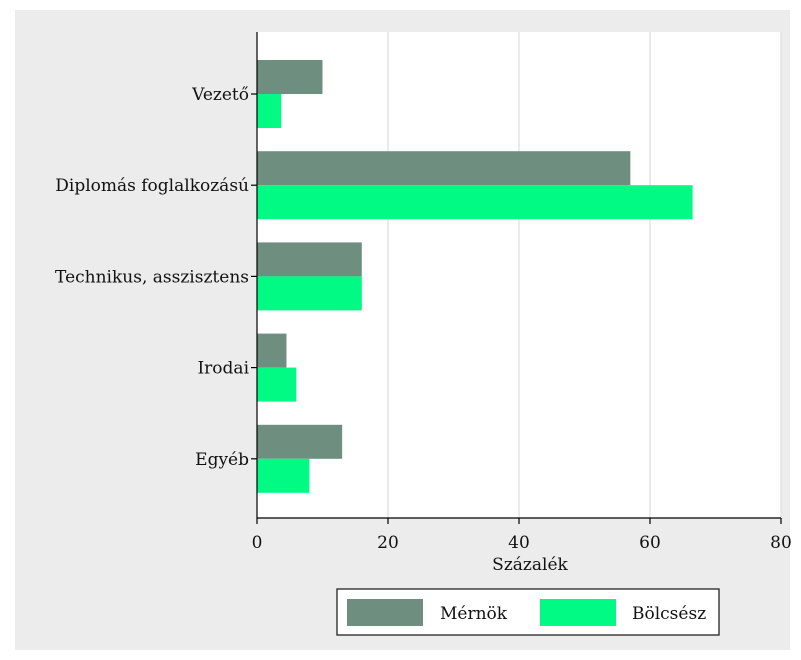  What do you see at coordinates (530, 565) in the screenshot?
I see `x-axis-title: Százalék` at bounding box center [530, 565].